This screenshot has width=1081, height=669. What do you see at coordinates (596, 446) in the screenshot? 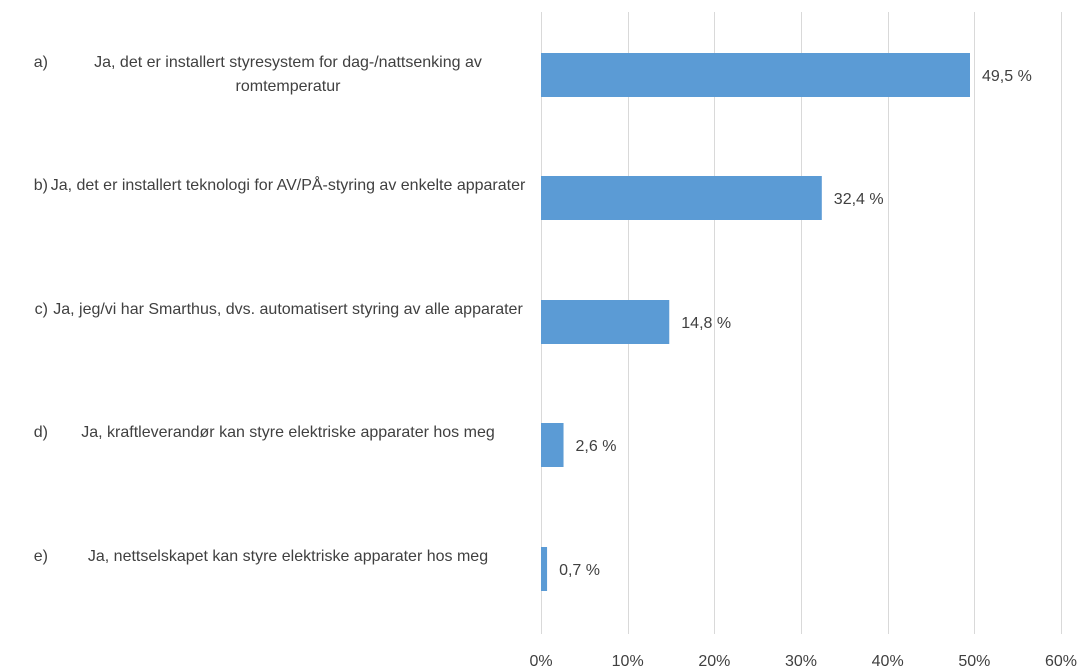
I see `data-label: 2,6 %` at bounding box center [596, 446].